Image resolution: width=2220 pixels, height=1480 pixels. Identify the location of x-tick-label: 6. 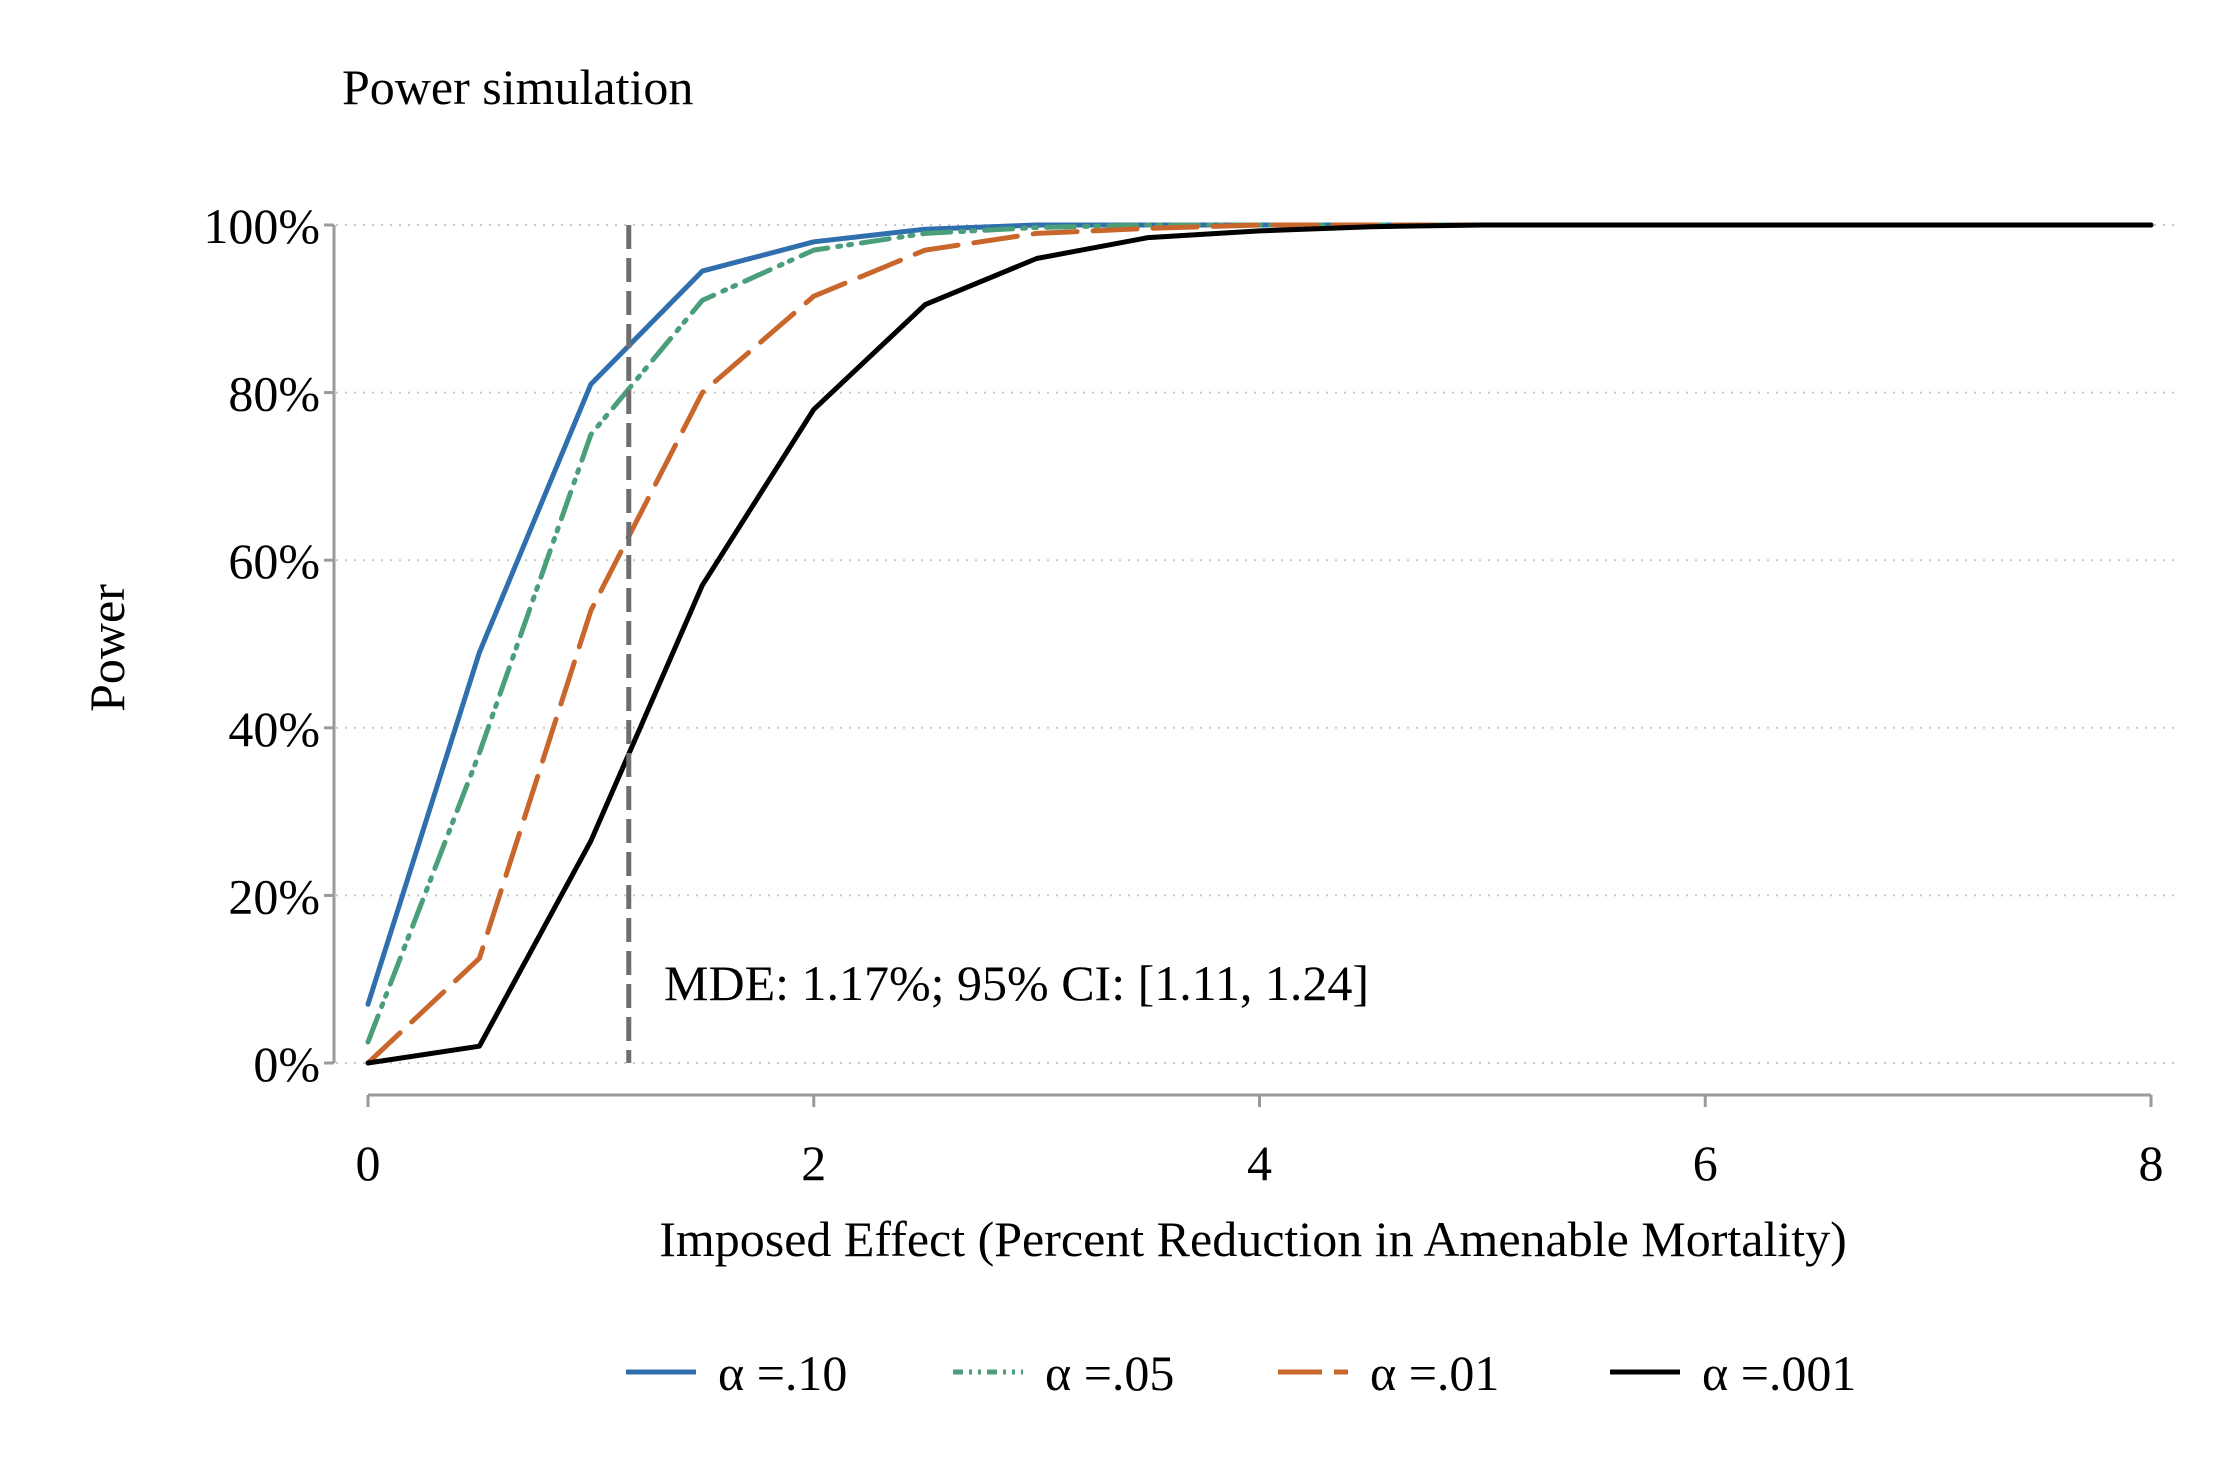
(1705, 1163).